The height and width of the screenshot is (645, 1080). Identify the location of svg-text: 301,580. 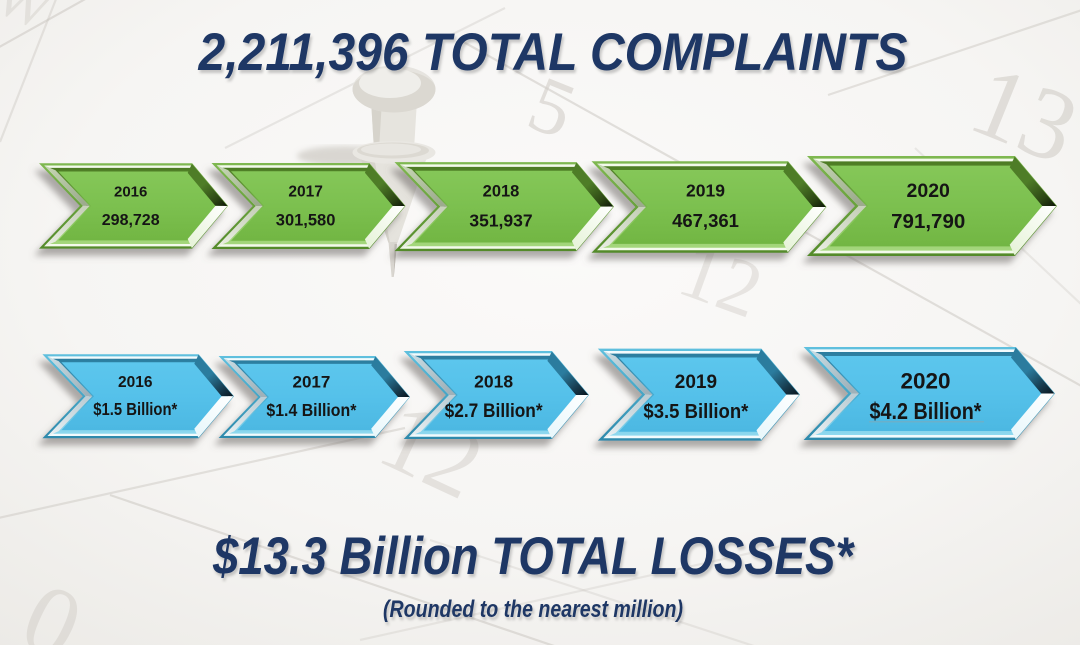
(306, 221).